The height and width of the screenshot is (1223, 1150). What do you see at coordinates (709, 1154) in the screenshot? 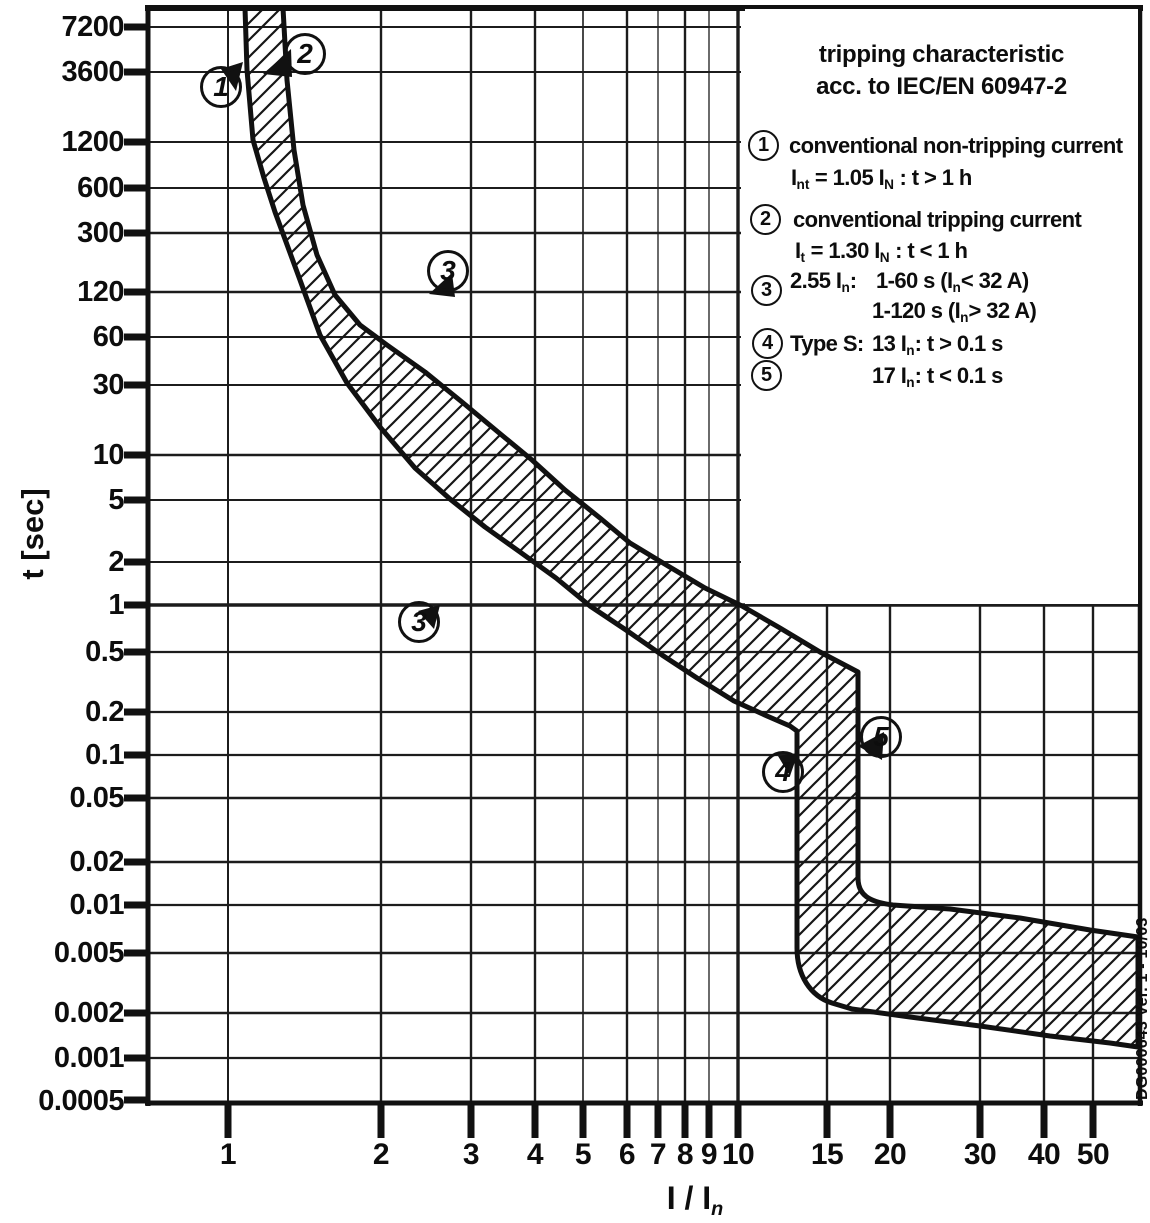
I see `x-tick-label: 9` at bounding box center [709, 1154].